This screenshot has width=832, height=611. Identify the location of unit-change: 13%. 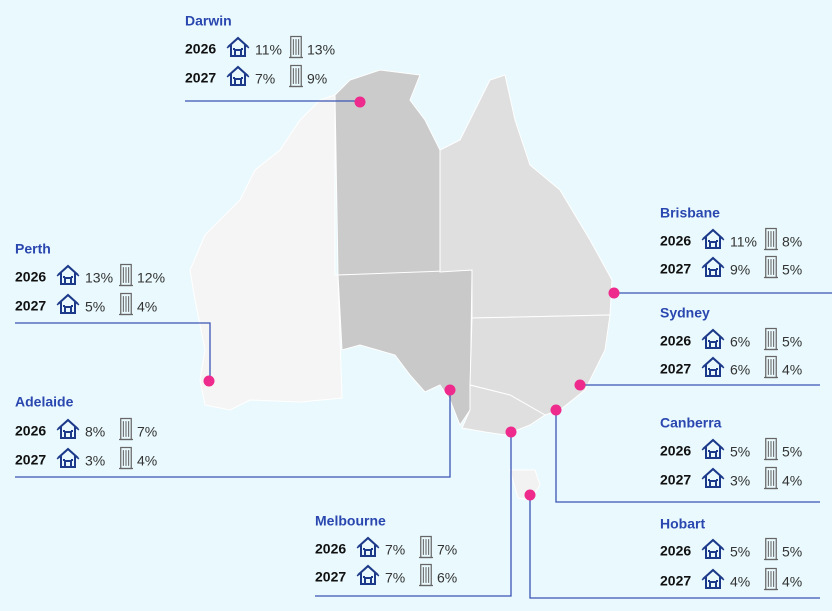
(321, 50).